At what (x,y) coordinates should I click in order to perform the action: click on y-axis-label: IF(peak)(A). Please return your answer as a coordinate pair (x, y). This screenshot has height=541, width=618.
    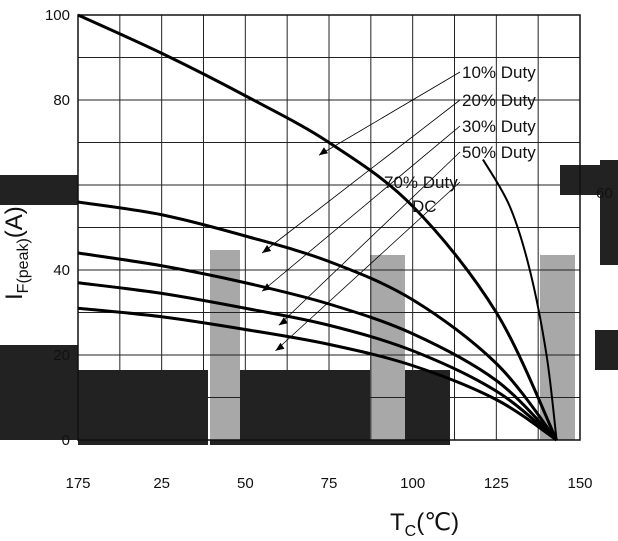
    Looking at the image, I should click on (16, 253).